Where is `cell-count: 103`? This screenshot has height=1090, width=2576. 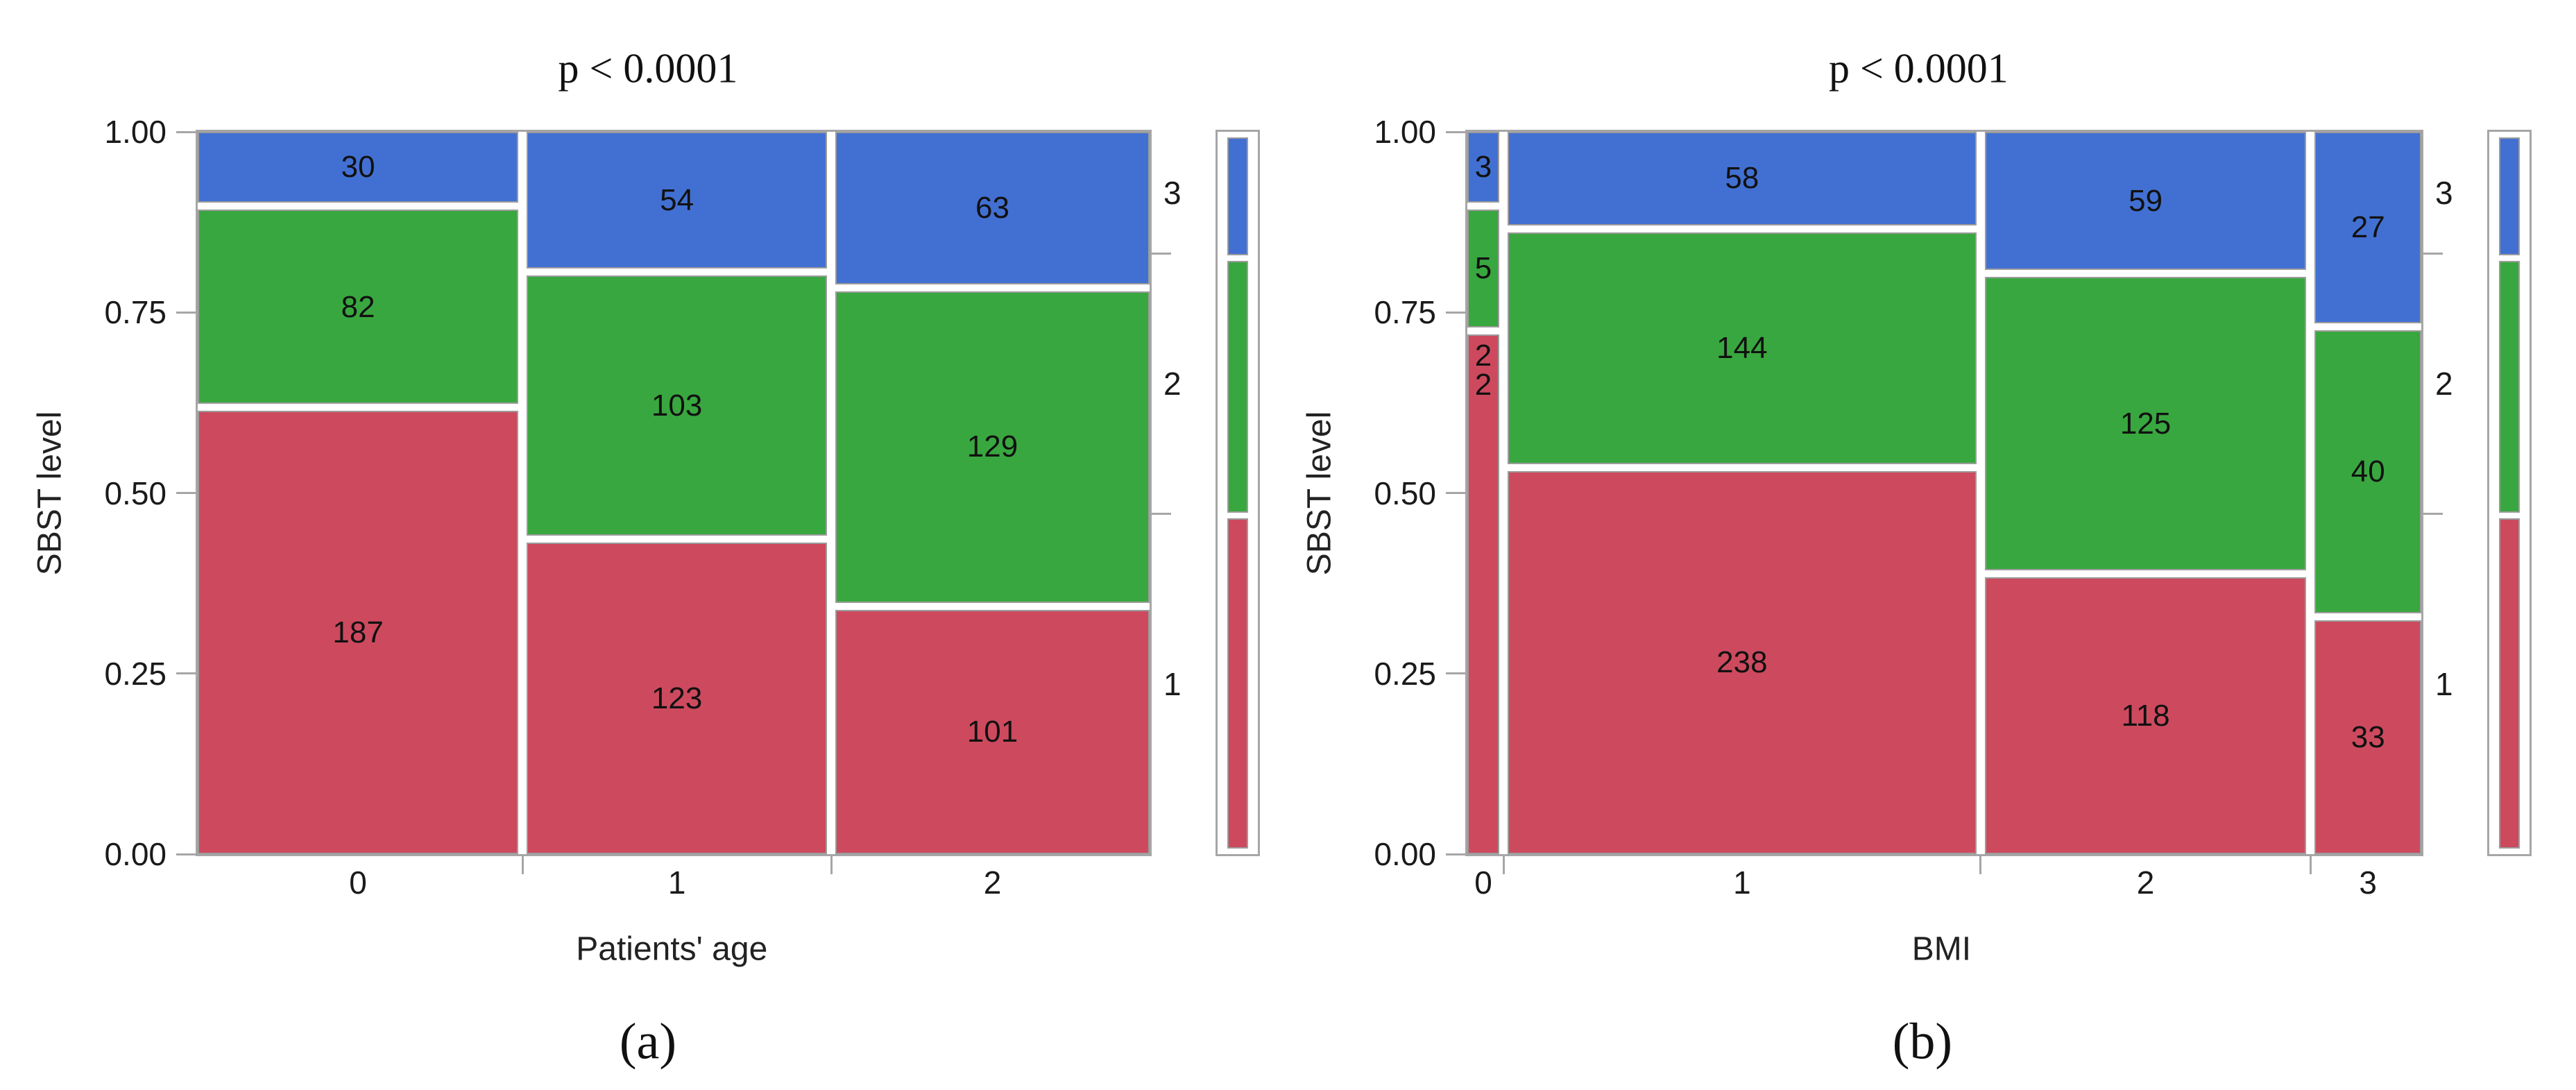
cell-count: 103 is located at coordinates (677, 405).